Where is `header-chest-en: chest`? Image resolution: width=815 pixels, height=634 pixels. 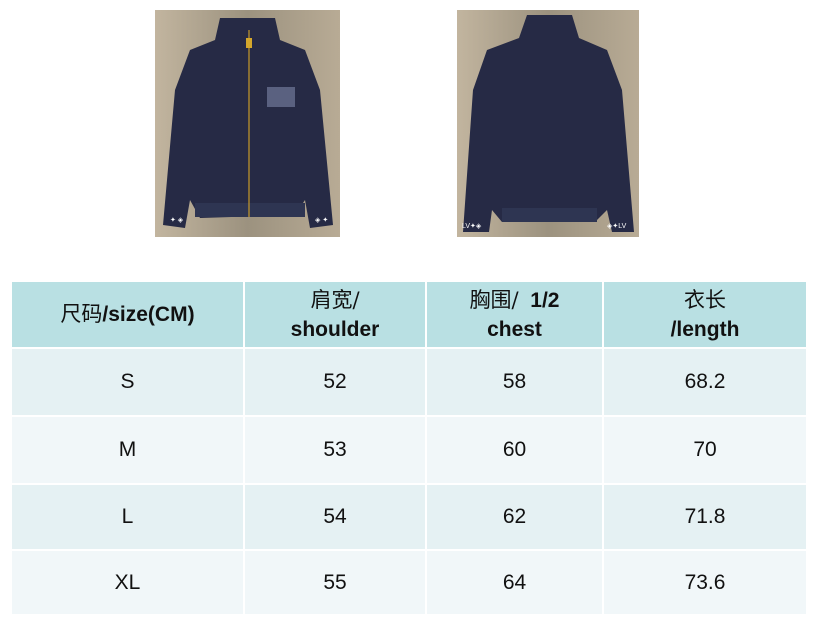
header-chest-en: chest is located at coordinates (514, 329).